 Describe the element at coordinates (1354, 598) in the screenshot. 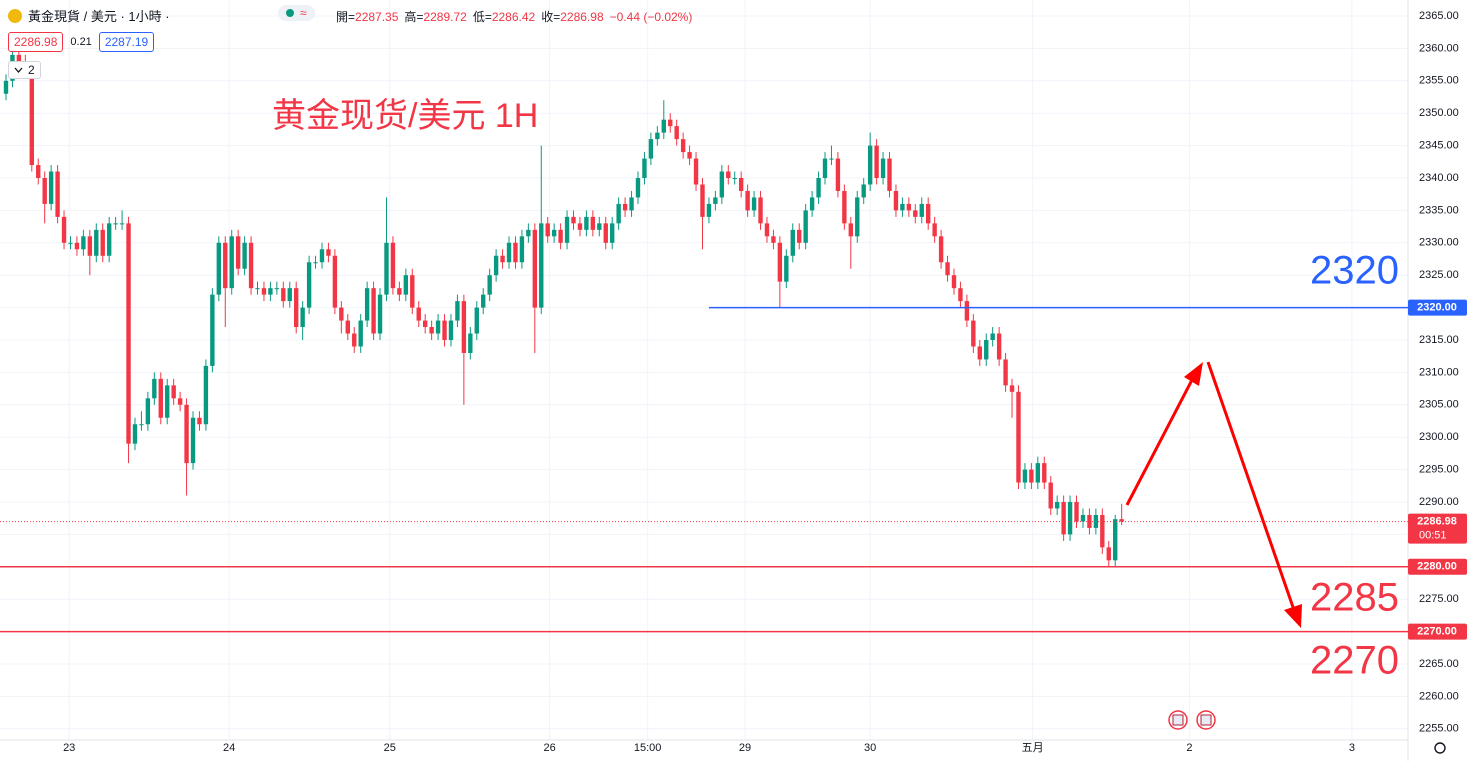

I see `annotation: 2285` at that location.